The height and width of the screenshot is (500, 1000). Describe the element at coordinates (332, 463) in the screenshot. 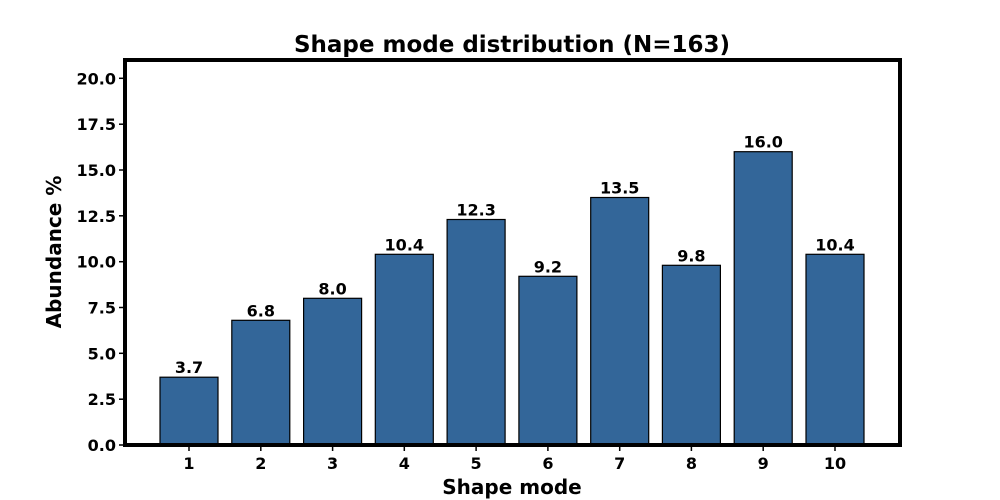

I see `x-tick-label: 3` at that location.